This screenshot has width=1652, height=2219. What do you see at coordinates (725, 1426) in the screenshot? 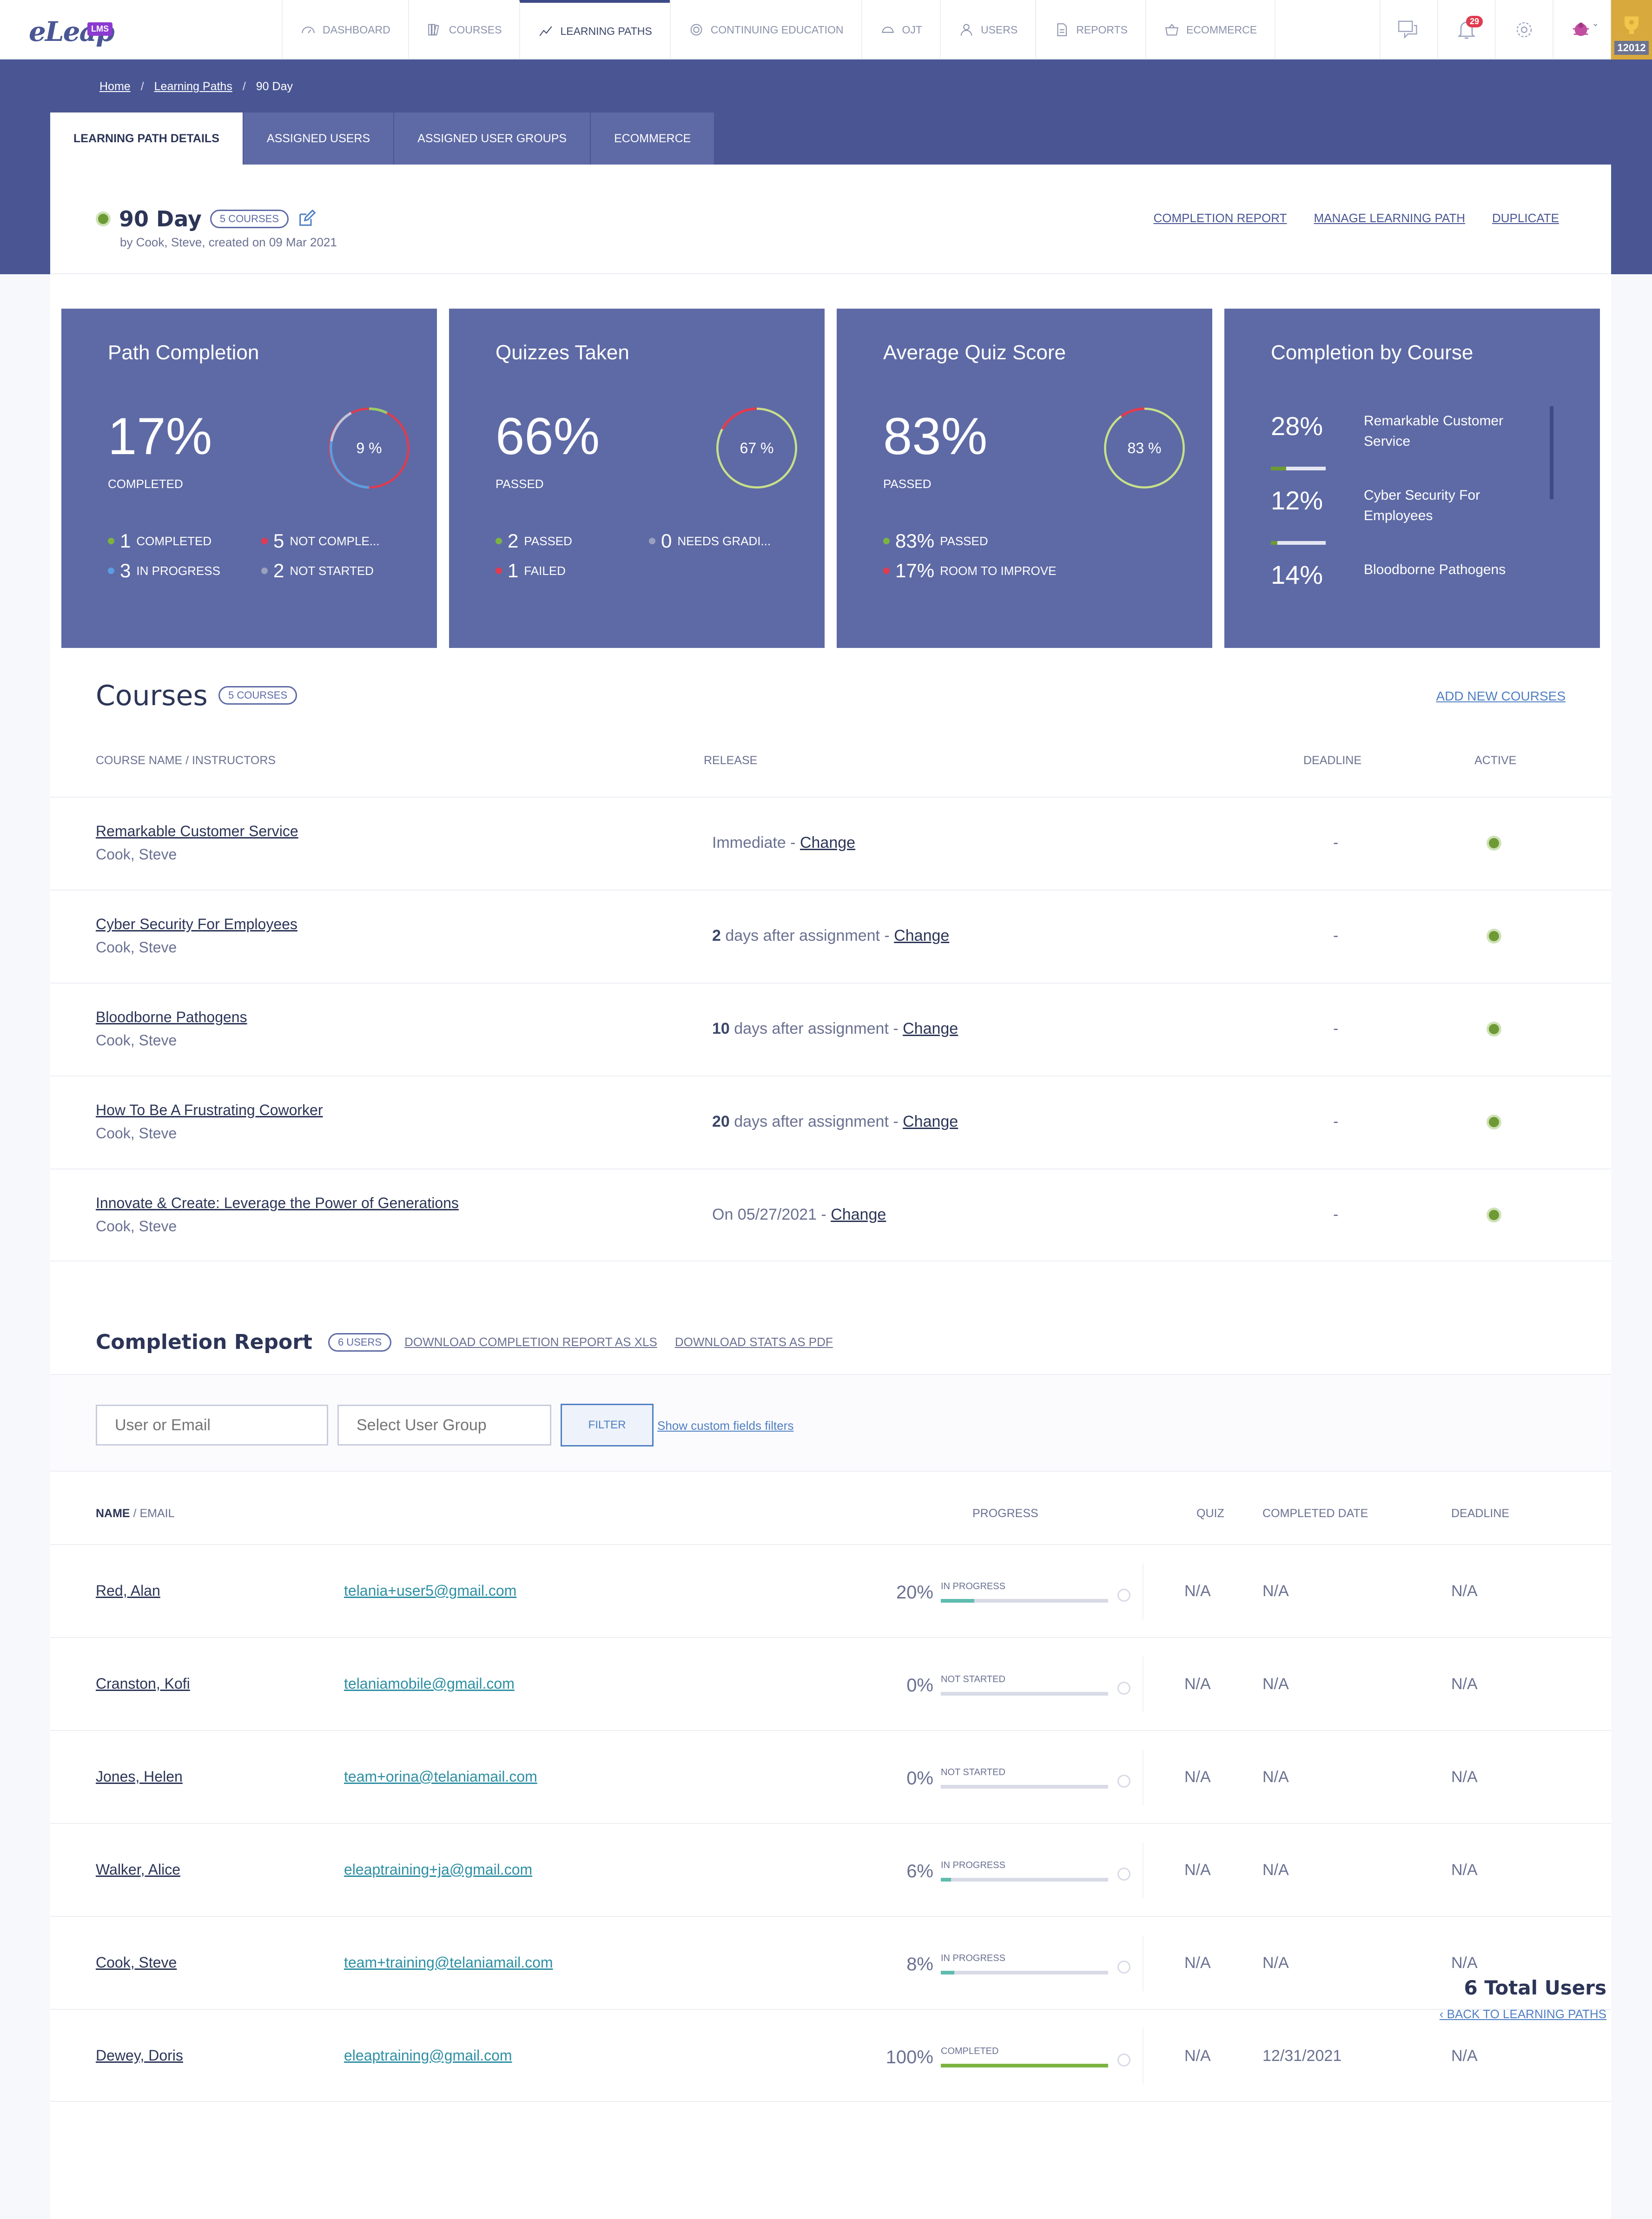
I see `custom-fields-filters-link: Show custom fields filters` at bounding box center [725, 1426].